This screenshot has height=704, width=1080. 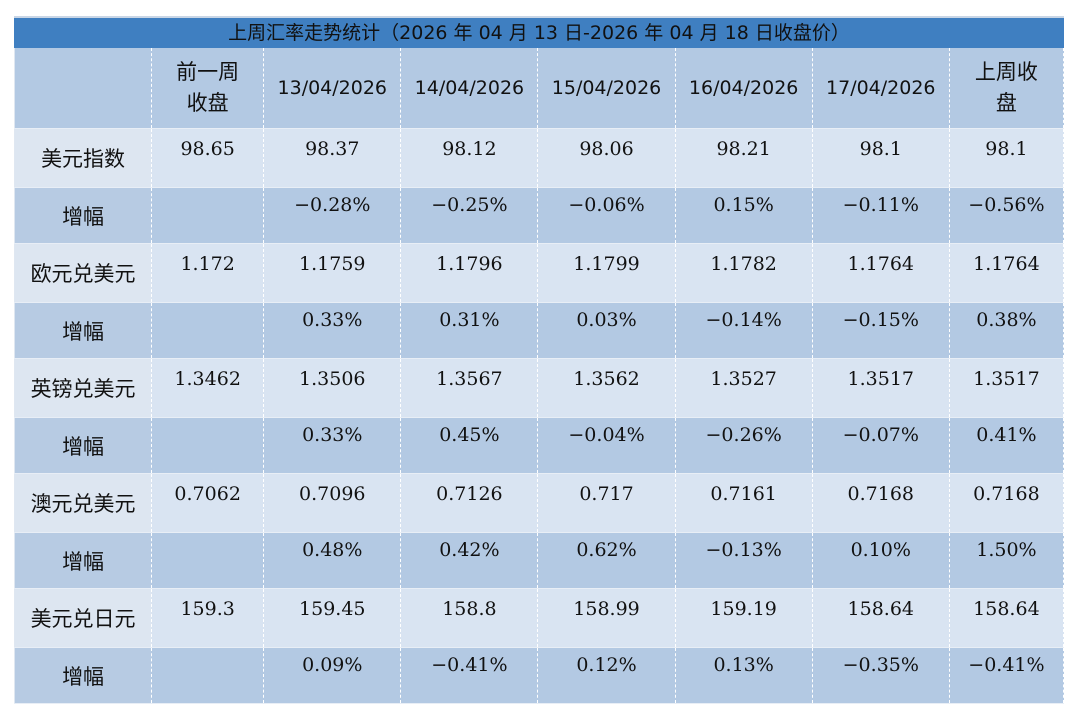 What do you see at coordinates (881, 445) in the screenshot?
I see `change-cell: −0.07%` at bounding box center [881, 445].